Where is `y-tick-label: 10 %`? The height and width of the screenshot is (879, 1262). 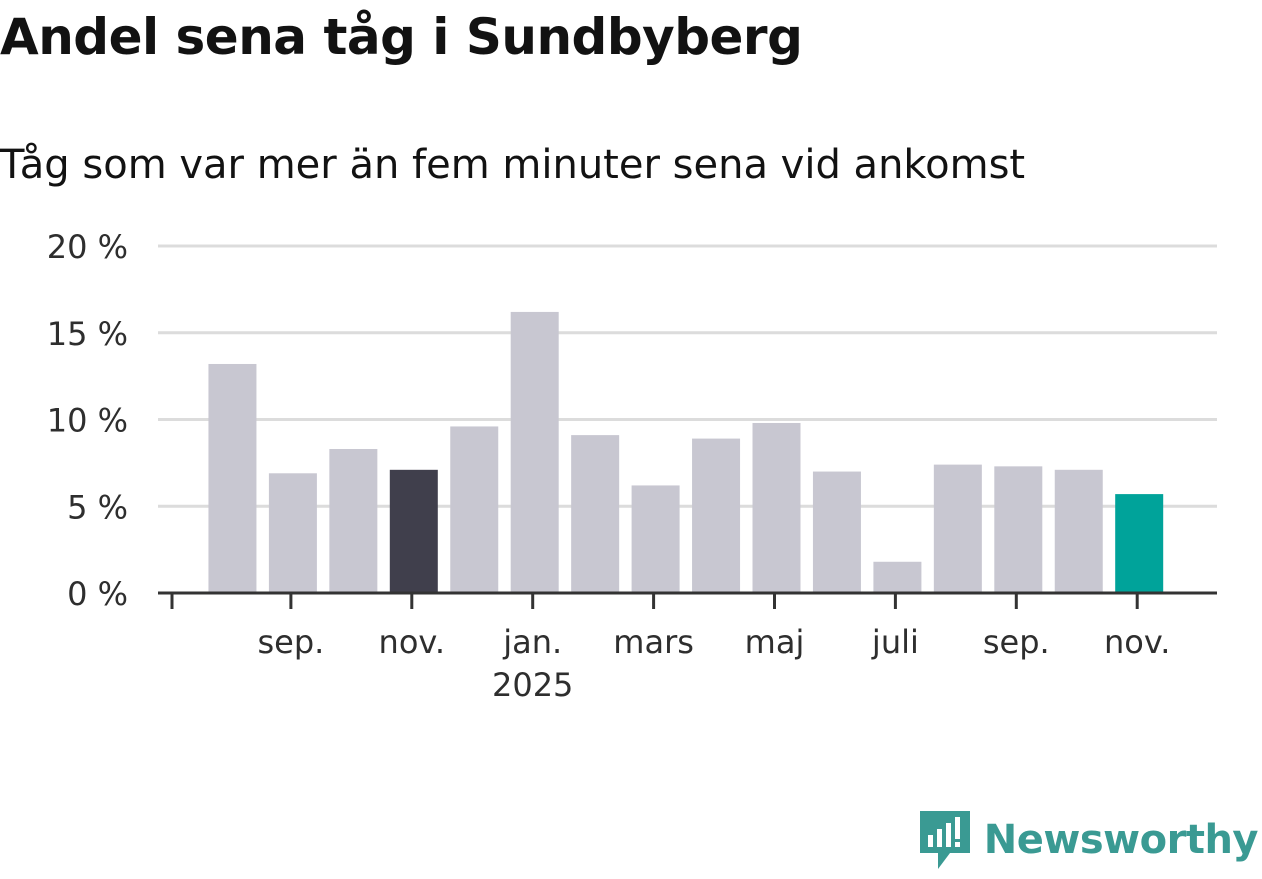
y-tick-label: 10 % is located at coordinates (87, 421).